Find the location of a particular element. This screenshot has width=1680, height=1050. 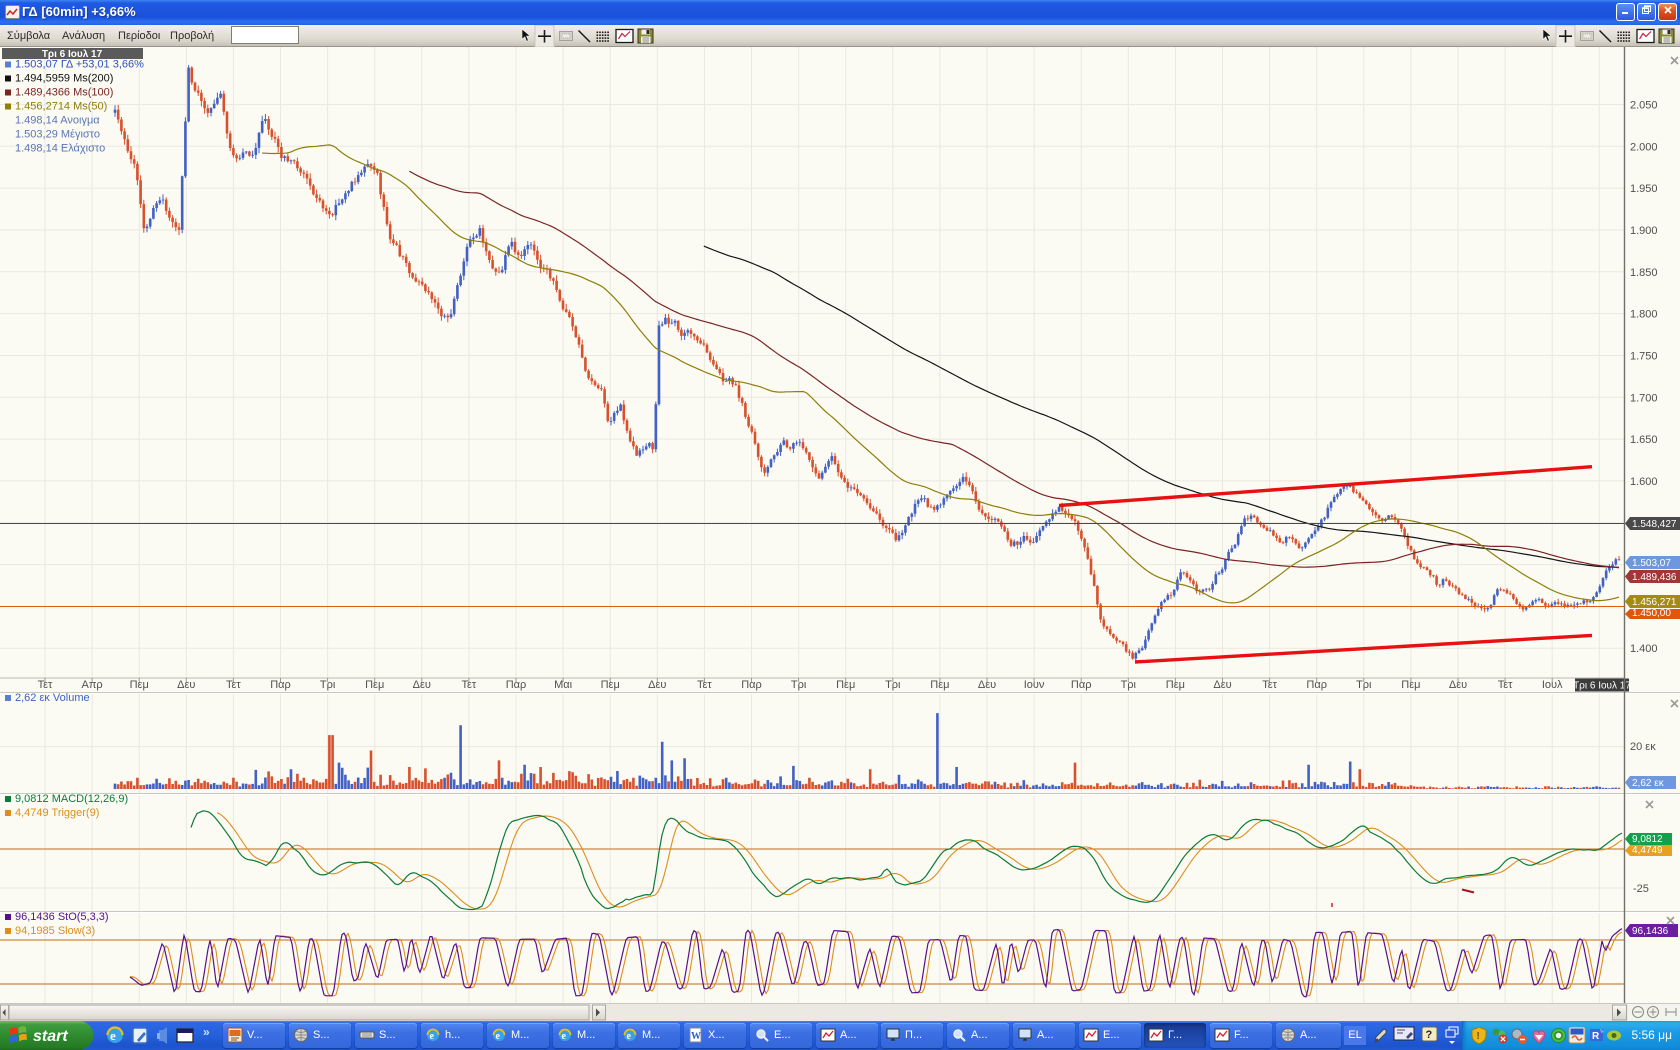

svg-text: 1.489,436 is located at coordinates (1654, 577).